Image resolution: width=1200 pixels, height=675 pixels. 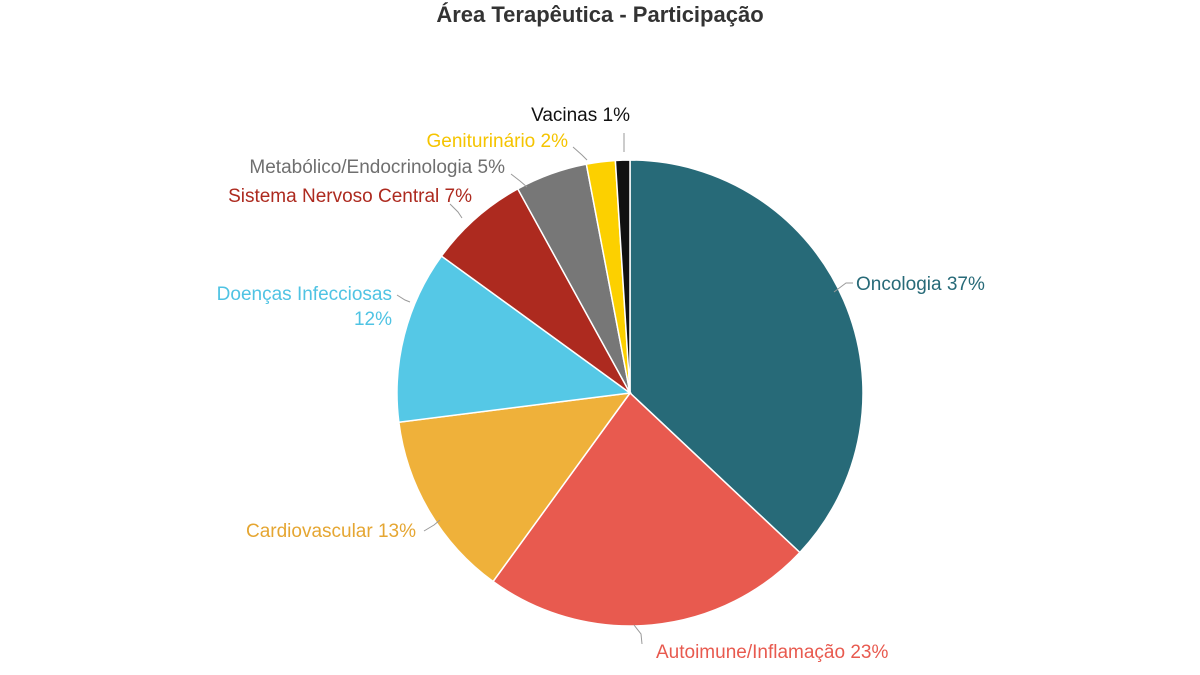 I want to click on leader-line-metabolico-endocrinologia, so click(x=519, y=180).